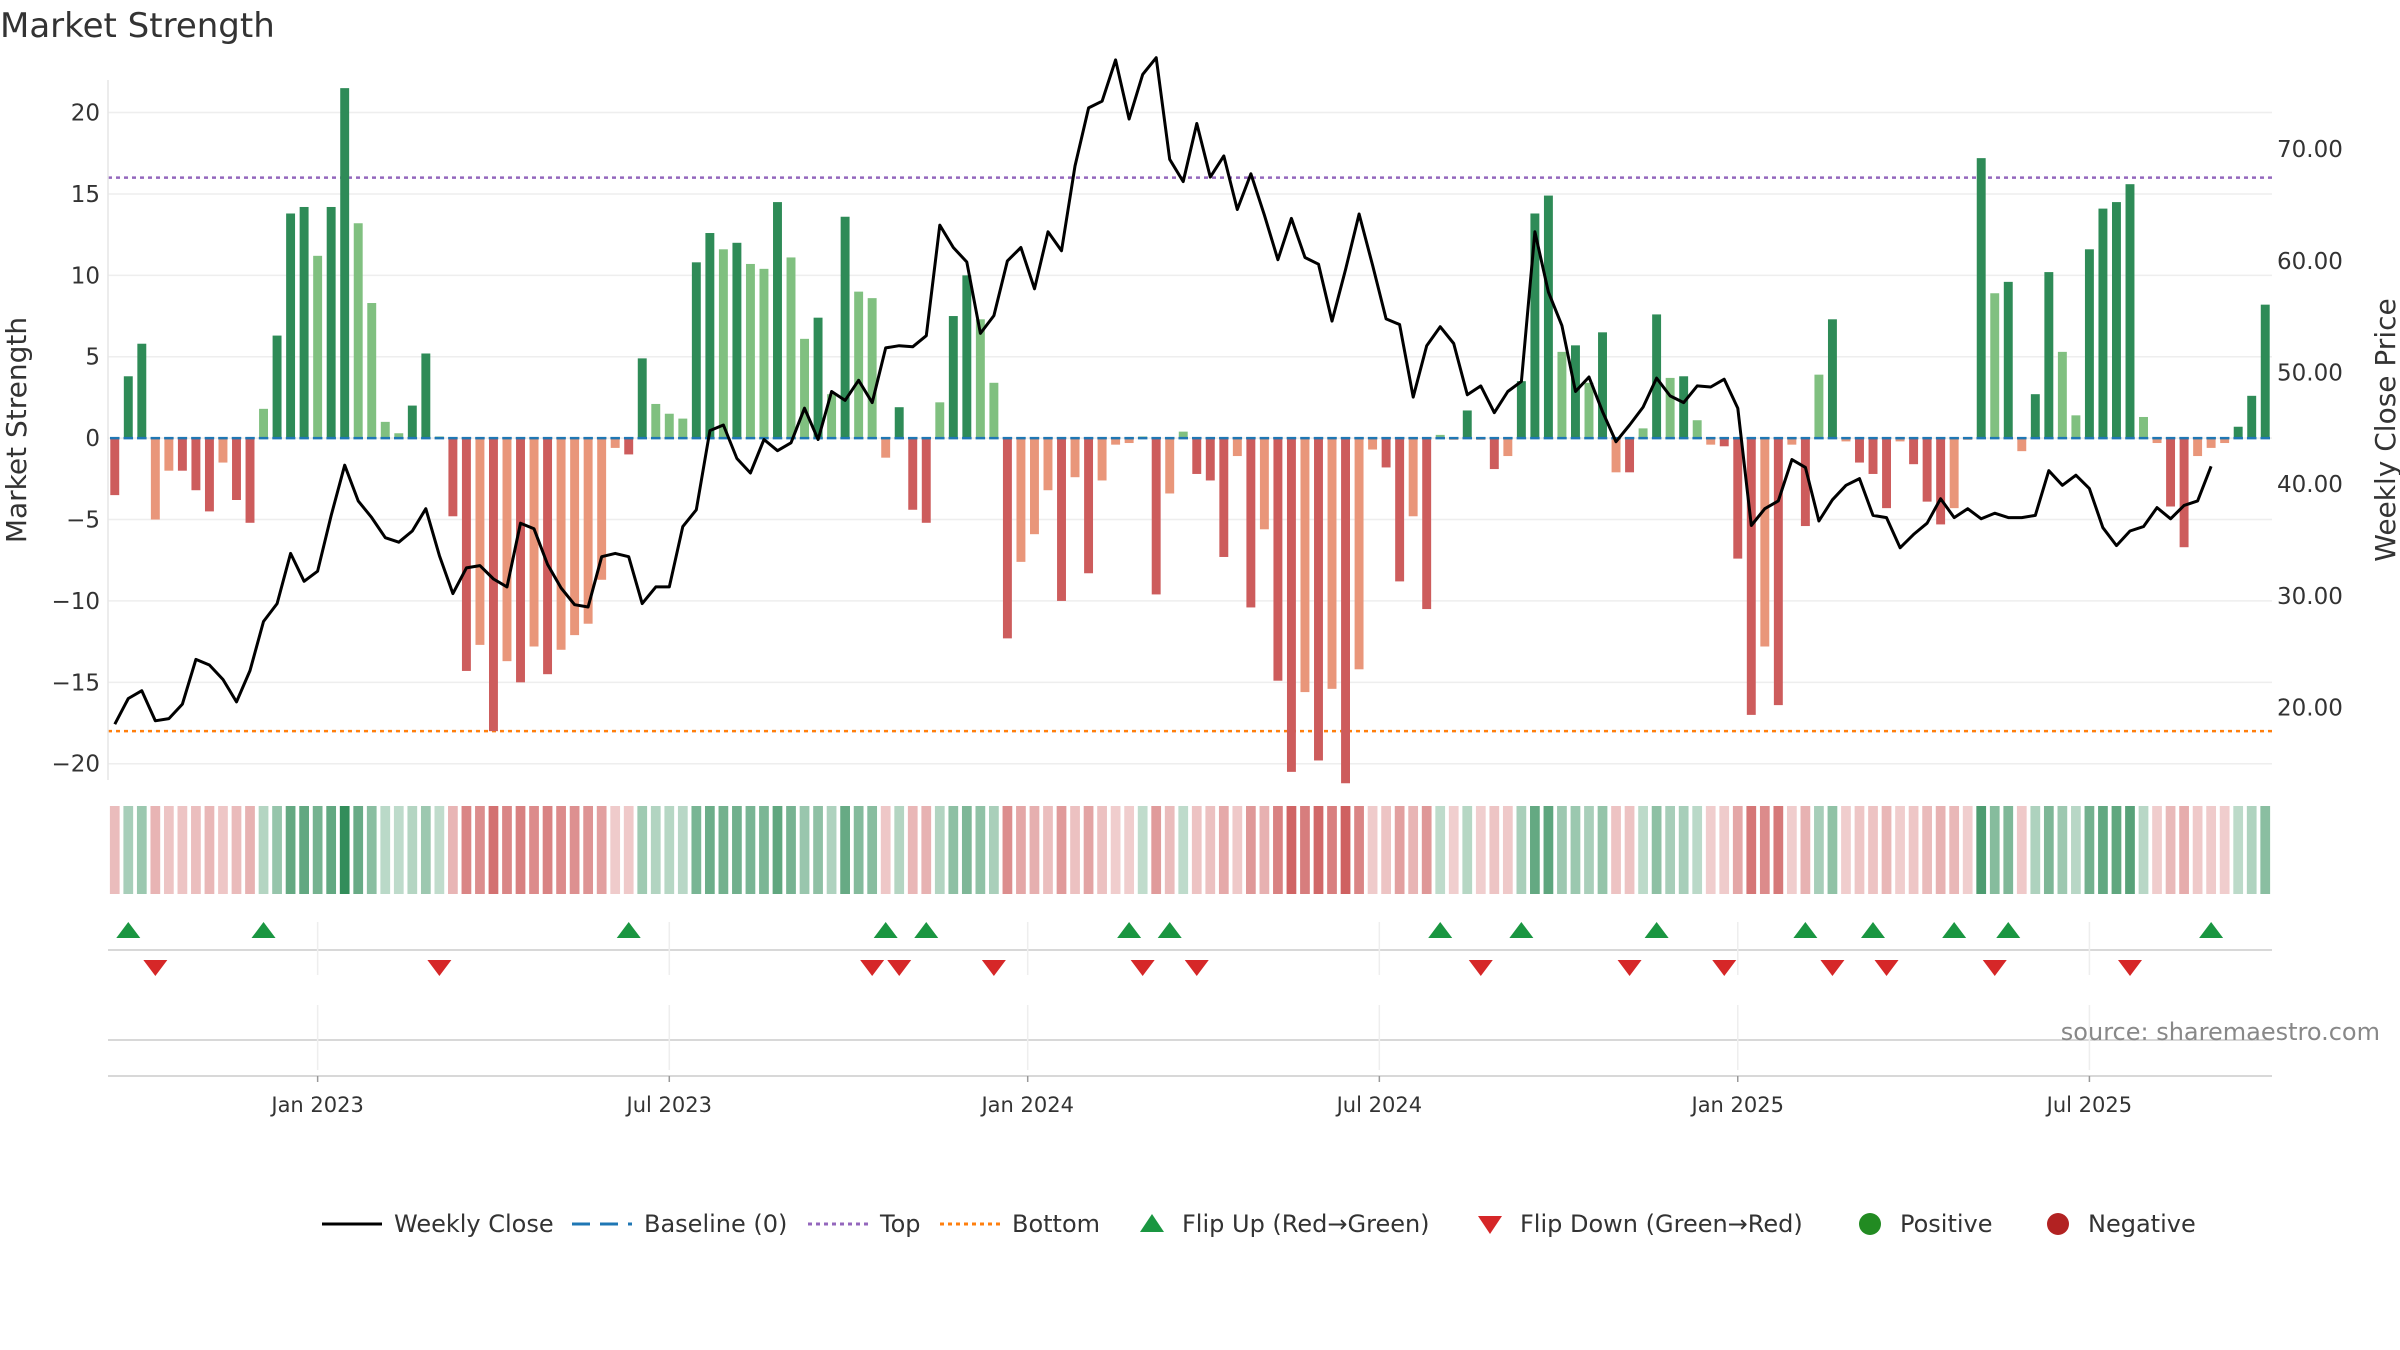  Describe the element at coordinates (1026, 1105) in the screenshot. I see `date-tick-label: Jan 2024` at that location.